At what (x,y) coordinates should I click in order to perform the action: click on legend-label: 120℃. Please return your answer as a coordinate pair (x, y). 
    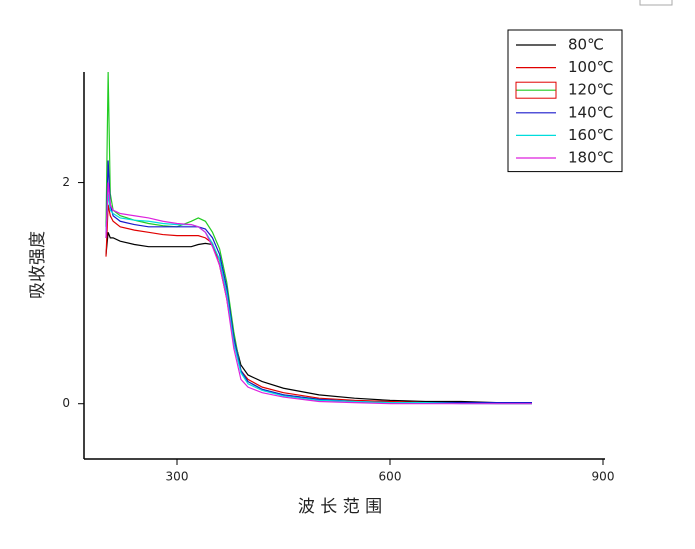
    Looking at the image, I should click on (590, 90).